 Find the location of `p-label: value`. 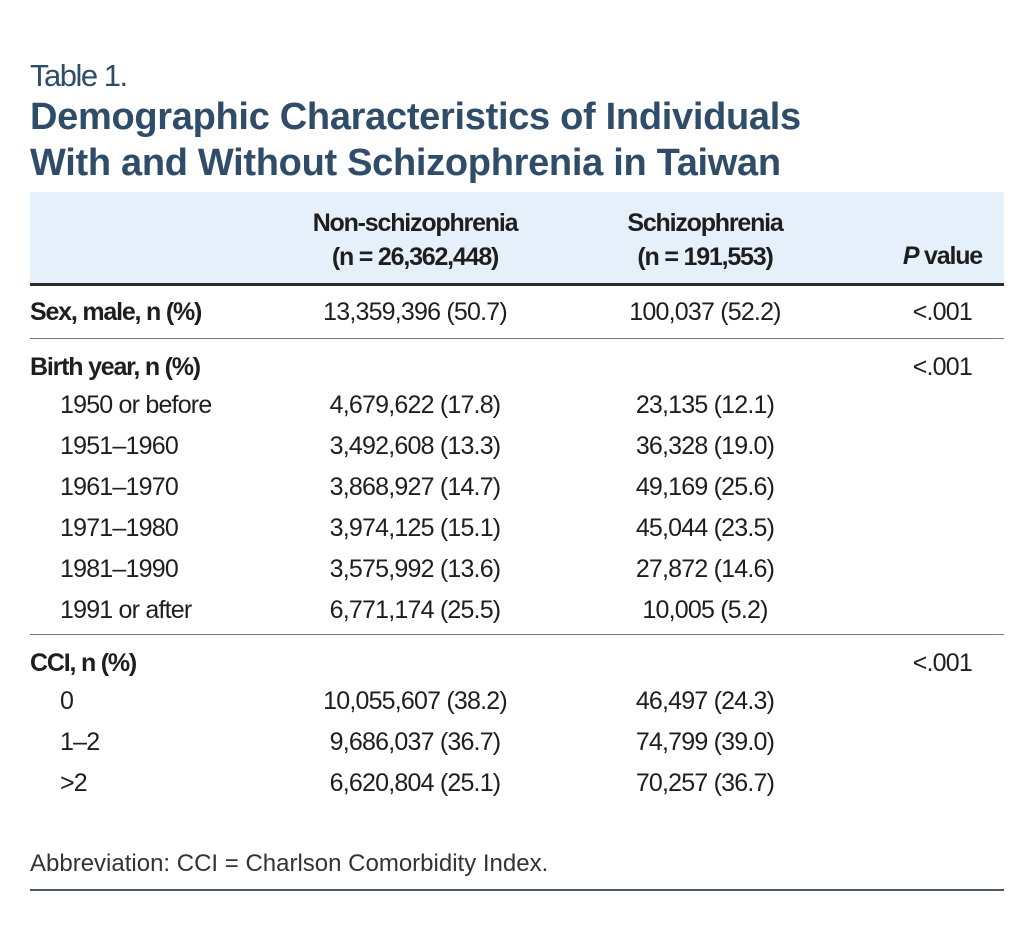

p-label: value is located at coordinates (950, 256).